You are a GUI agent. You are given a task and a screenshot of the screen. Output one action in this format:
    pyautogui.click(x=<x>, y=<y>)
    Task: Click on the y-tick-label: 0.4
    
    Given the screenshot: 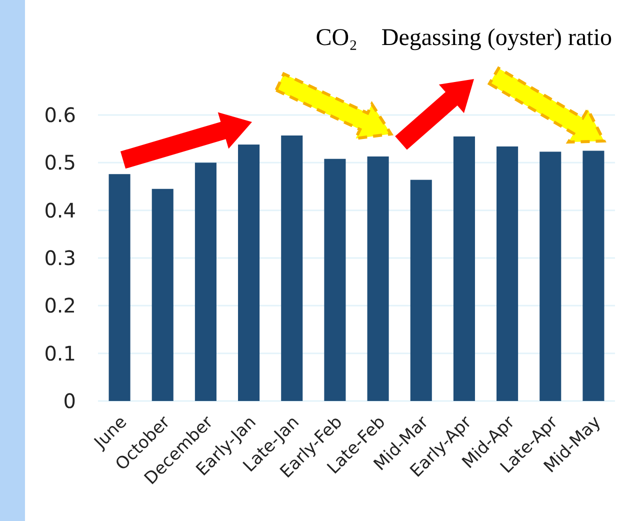 What is the action you would take?
    pyautogui.click(x=60, y=210)
    